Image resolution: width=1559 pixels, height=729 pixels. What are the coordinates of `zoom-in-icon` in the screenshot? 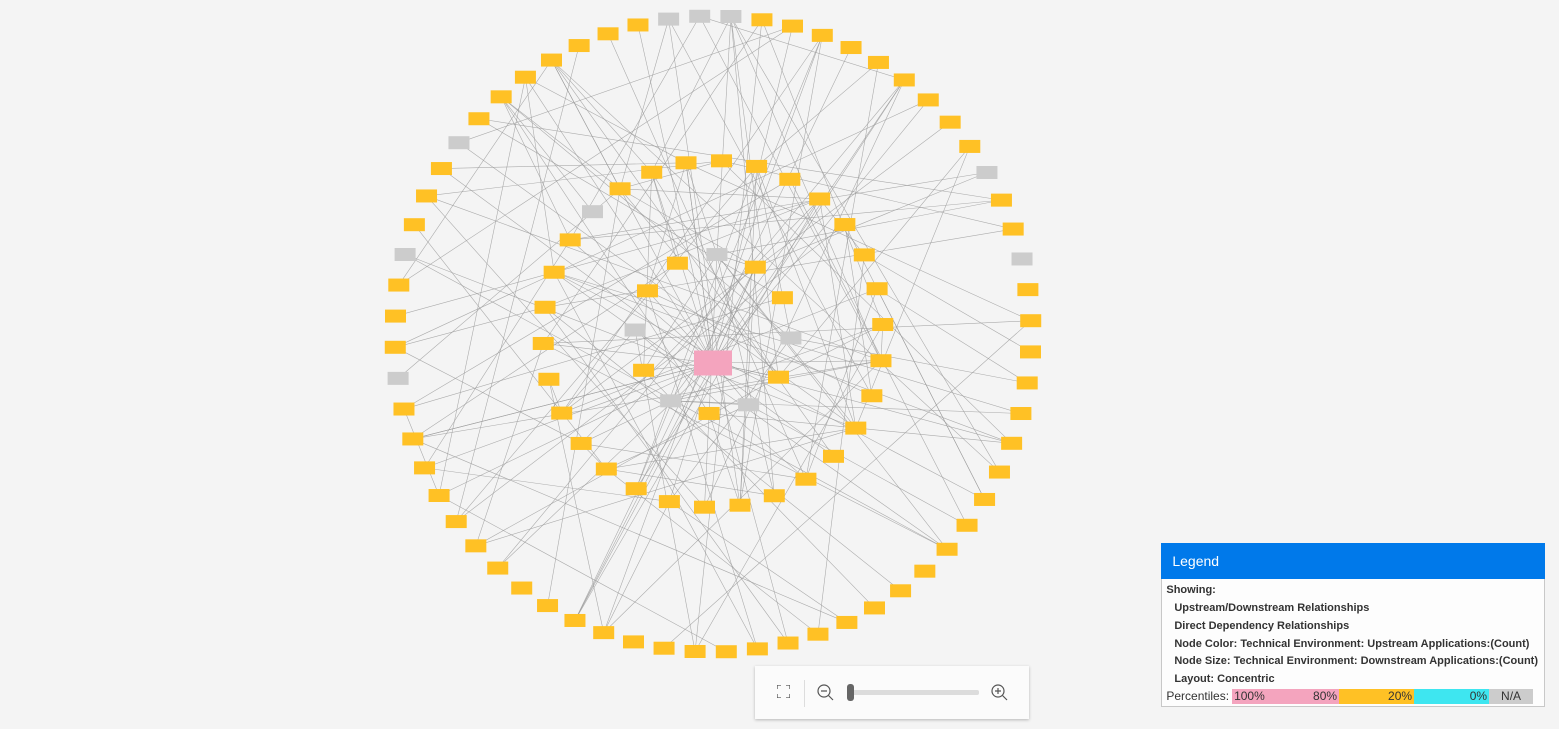 It's located at (1000, 693).